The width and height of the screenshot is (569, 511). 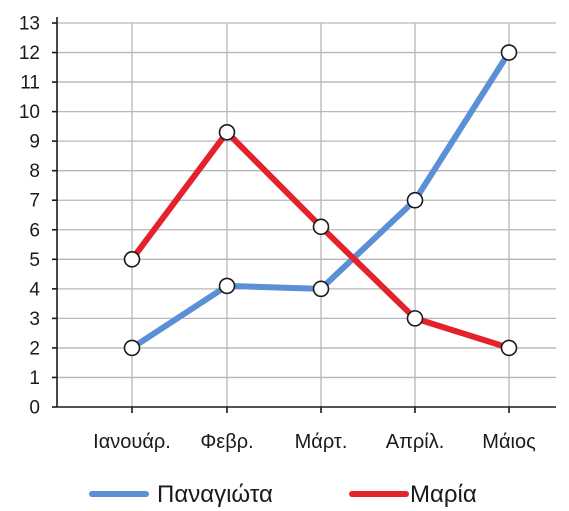 I want to click on legend: Παναγιώτα Μαρία, so click(x=283, y=494).